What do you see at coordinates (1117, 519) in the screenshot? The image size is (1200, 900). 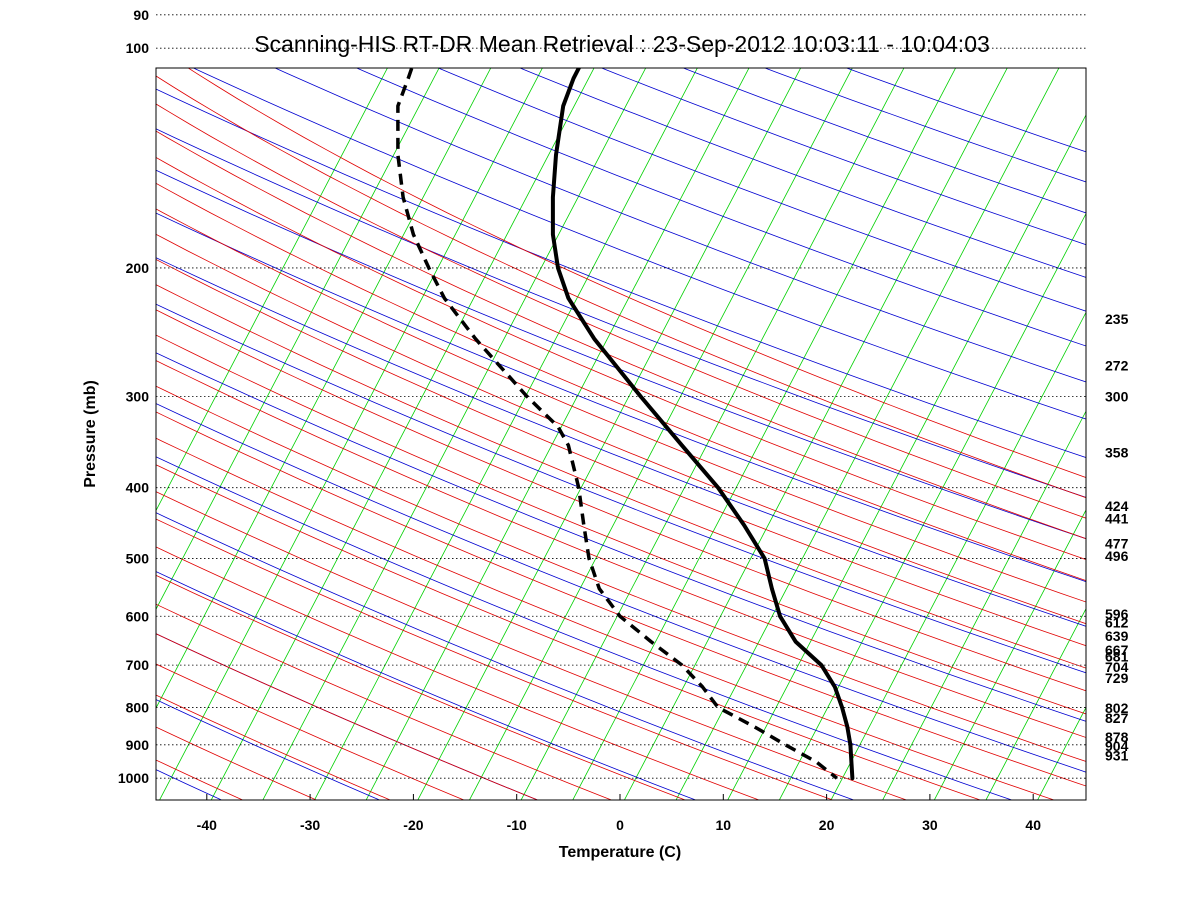 I see `right-level-label: 441` at bounding box center [1117, 519].